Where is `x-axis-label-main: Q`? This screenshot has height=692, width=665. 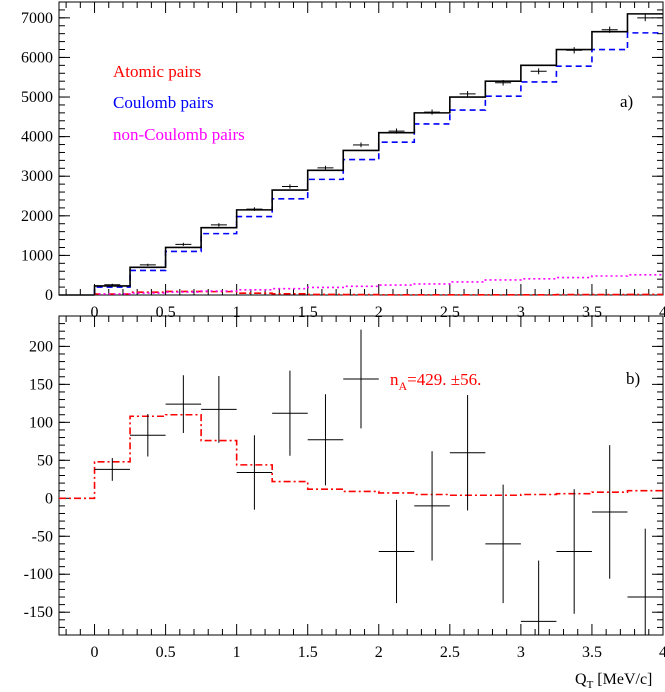
x-axis-label-main: Q is located at coordinates (581, 679).